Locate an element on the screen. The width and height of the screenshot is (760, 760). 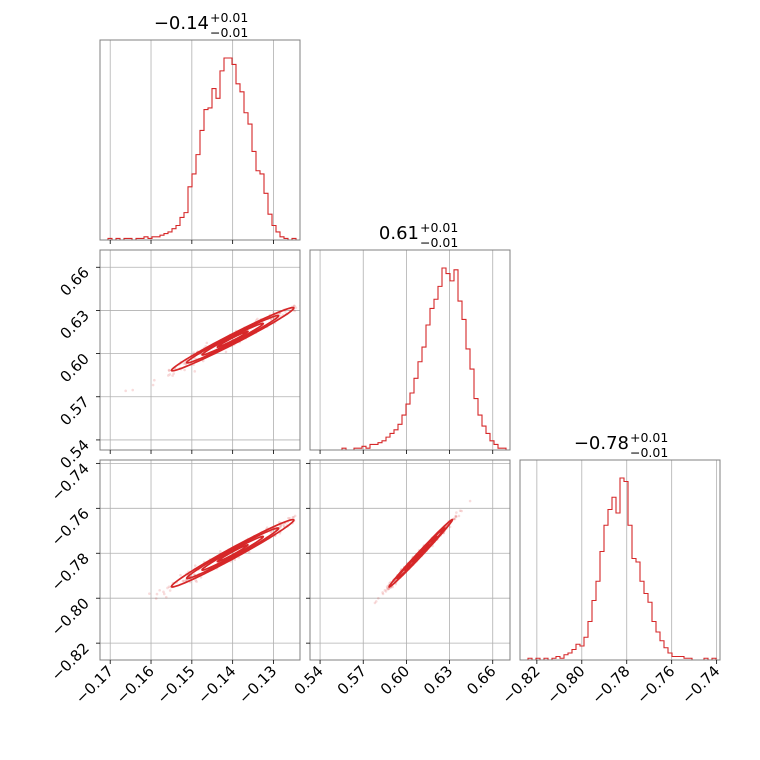
panel-p0-p0: −0.14 +0.01−0.01 is located at coordinates (200, 127).